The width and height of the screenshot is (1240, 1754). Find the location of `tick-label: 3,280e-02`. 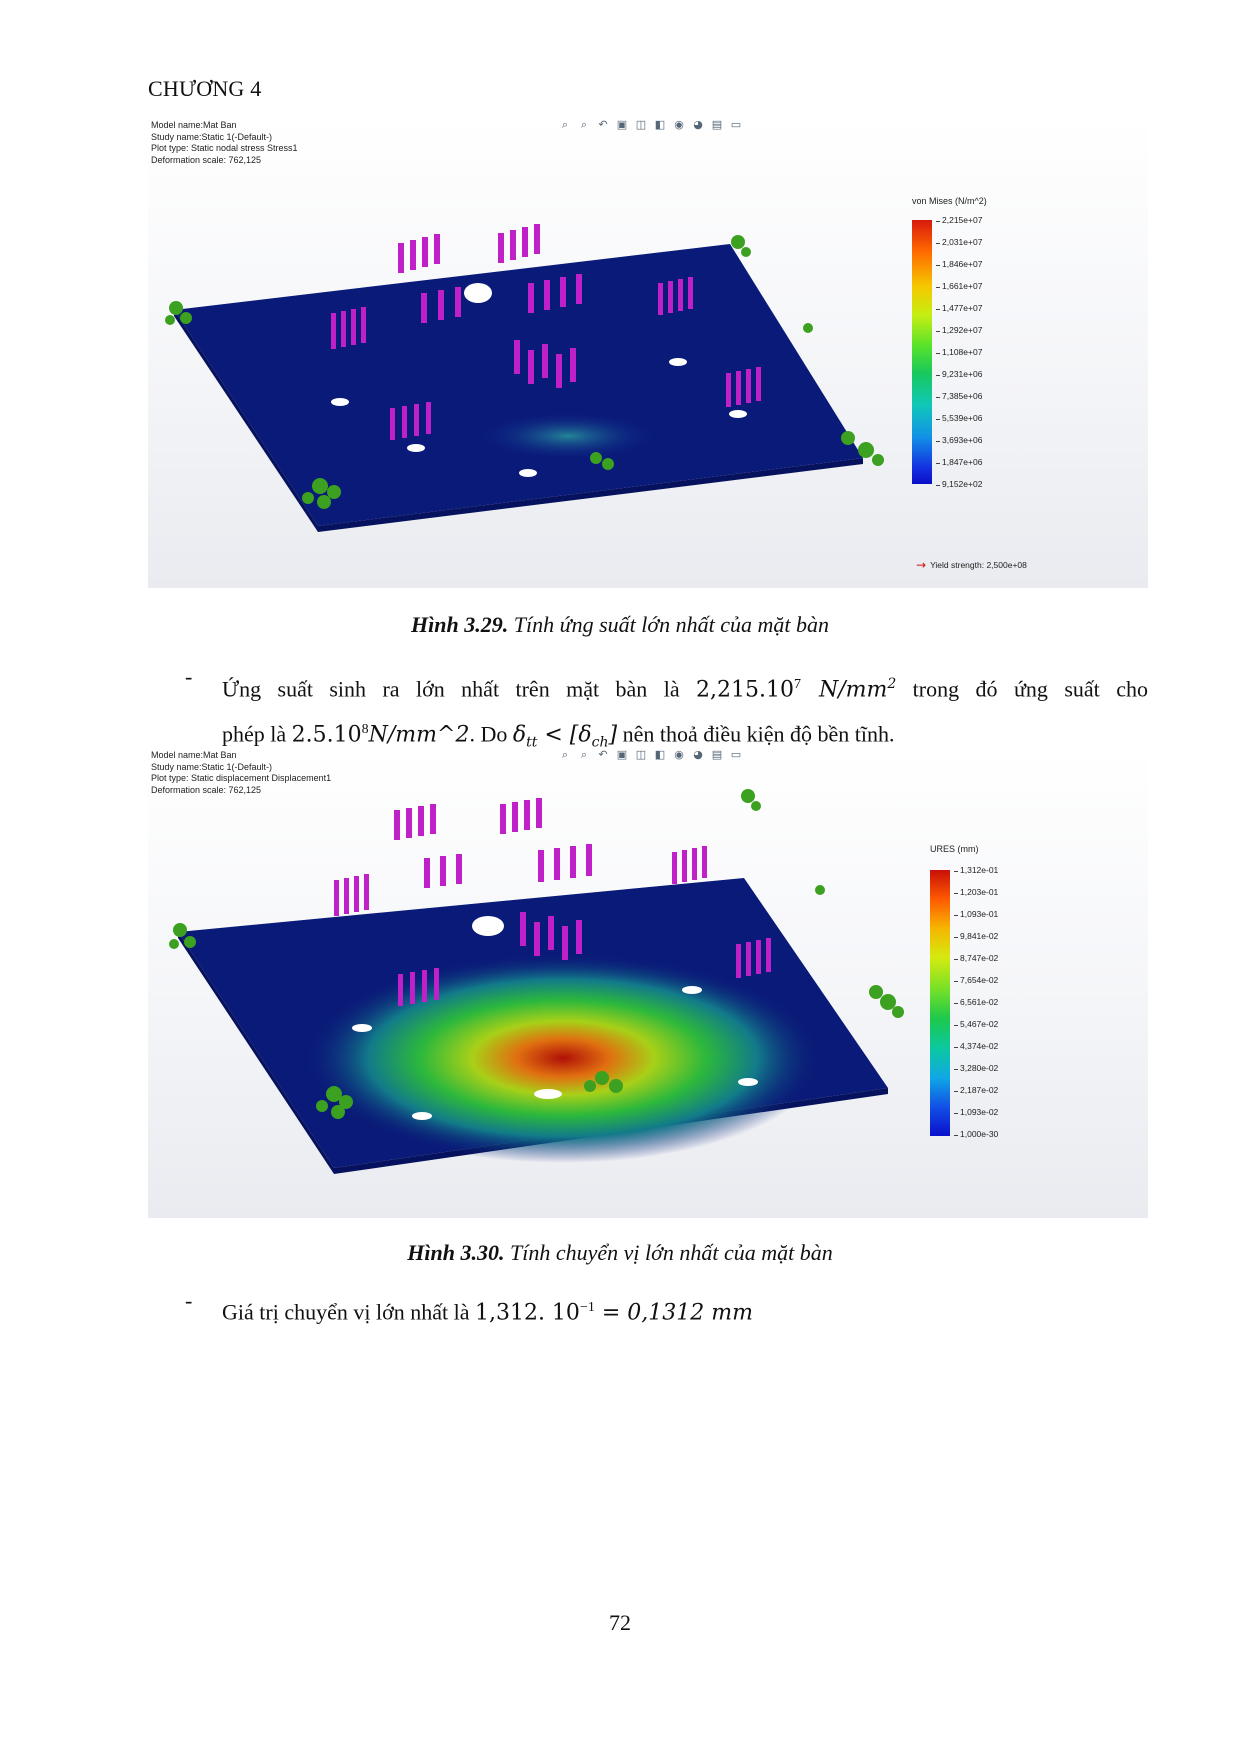

tick-label: 3,280e-02 is located at coordinates (976, 1068).